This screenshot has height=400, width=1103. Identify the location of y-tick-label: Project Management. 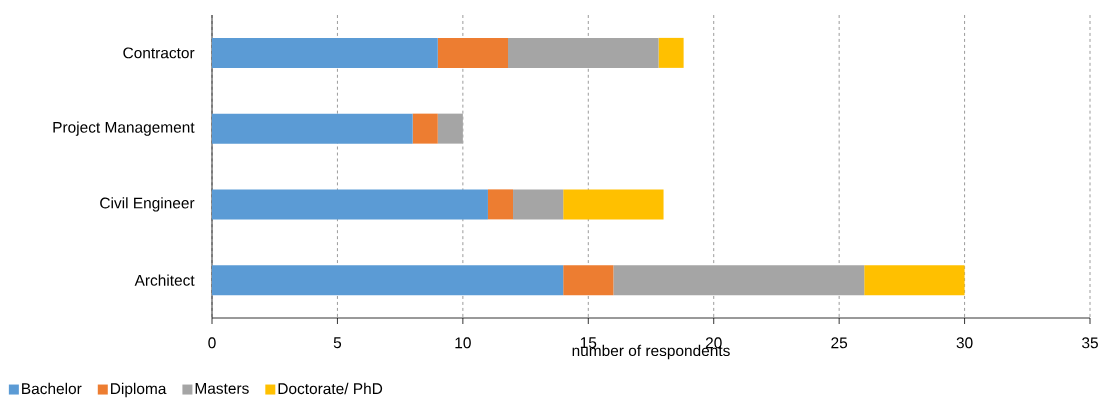
(124, 128).